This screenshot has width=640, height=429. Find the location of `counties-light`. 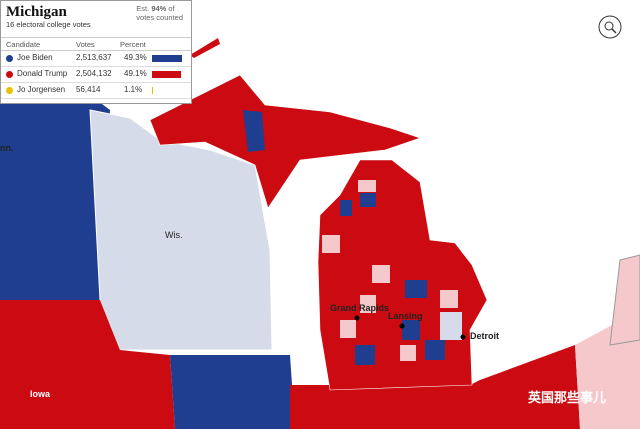

counties-light is located at coordinates (390, 270).